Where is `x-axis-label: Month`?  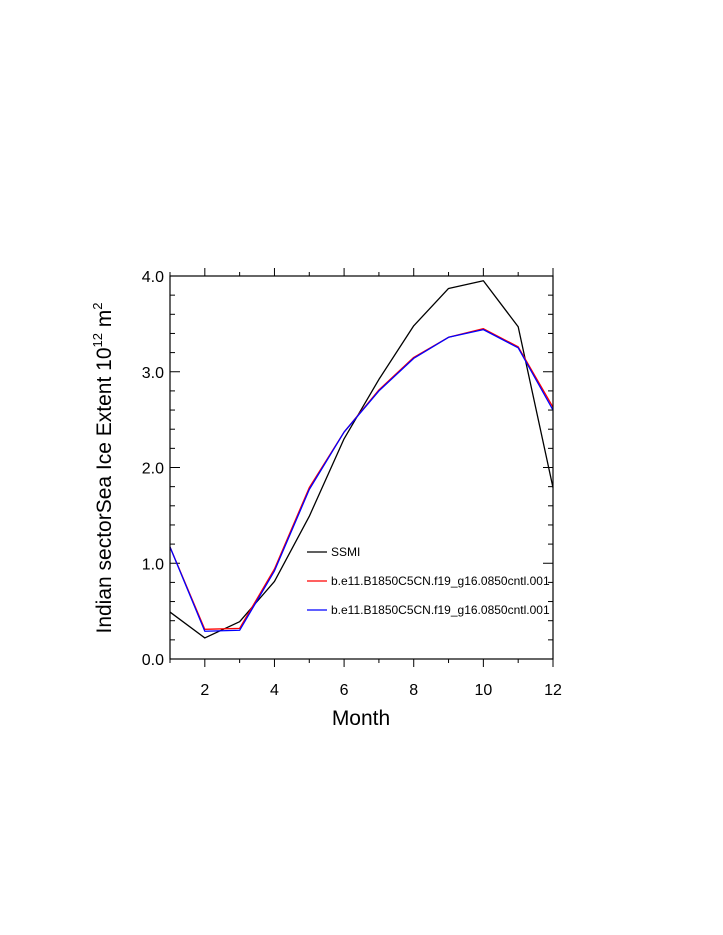
x-axis-label: Month is located at coordinates (361, 718).